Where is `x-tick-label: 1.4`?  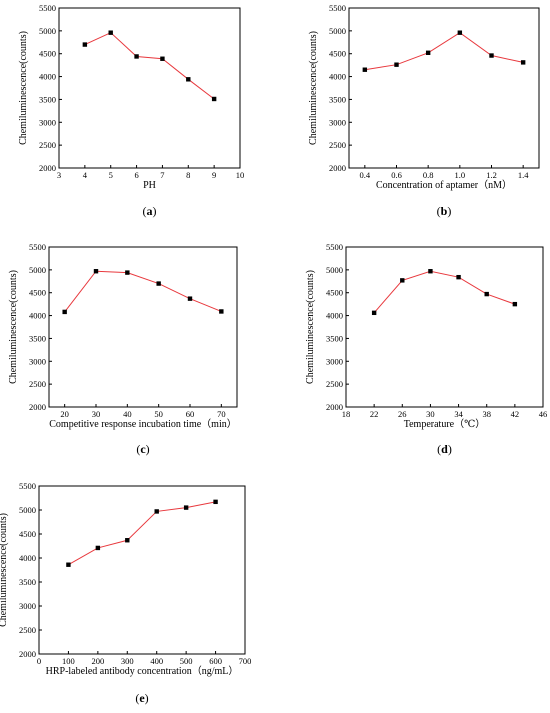
x-tick-label: 1.4 is located at coordinates (523, 175).